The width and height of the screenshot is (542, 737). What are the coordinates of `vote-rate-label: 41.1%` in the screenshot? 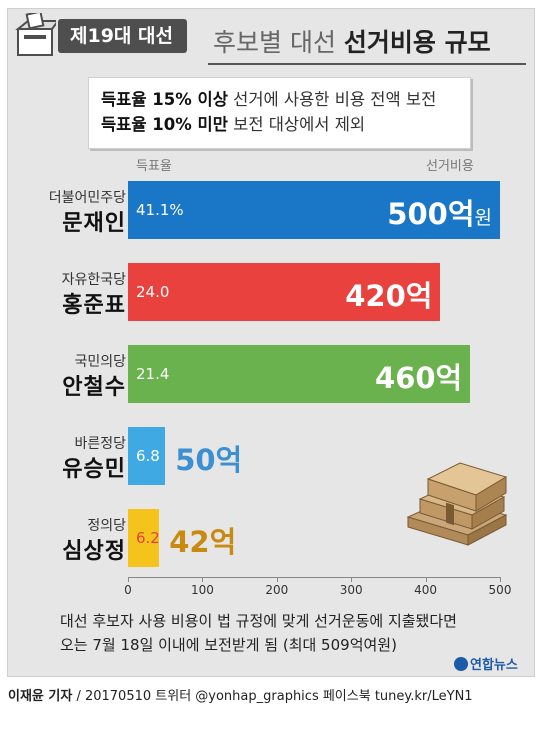 It's located at (160, 210).